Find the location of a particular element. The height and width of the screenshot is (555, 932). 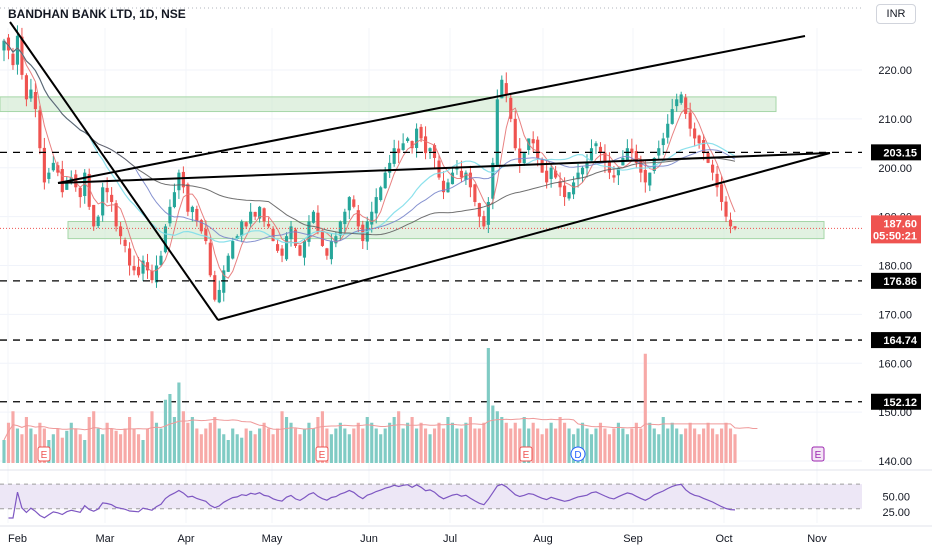

dividend-icon: D is located at coordinates (578, 454).